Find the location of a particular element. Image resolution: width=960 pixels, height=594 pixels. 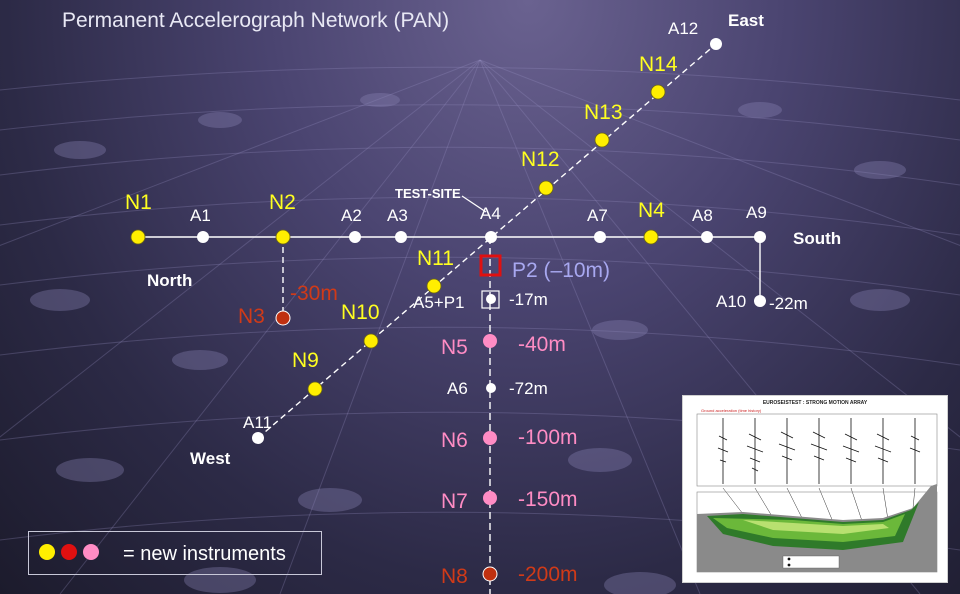

depth-n6: -100m is located at coordinates (548, 437).